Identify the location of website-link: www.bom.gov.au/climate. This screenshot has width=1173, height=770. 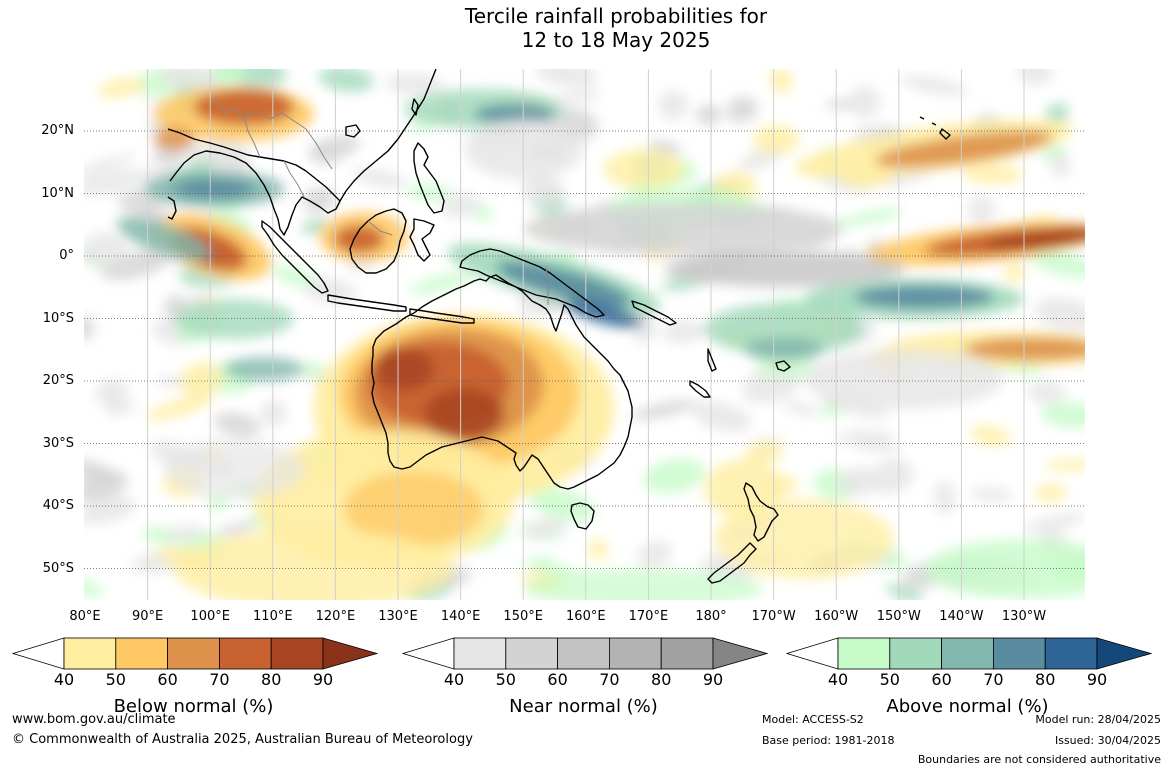
(94, 719).